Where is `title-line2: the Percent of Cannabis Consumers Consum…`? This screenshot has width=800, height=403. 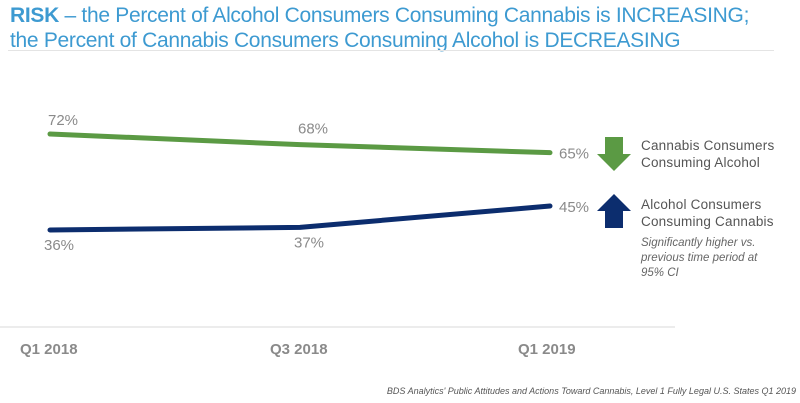 title-line2: the Percent of Cannabis Consumers Consum… is located at coordinates (345, 40).